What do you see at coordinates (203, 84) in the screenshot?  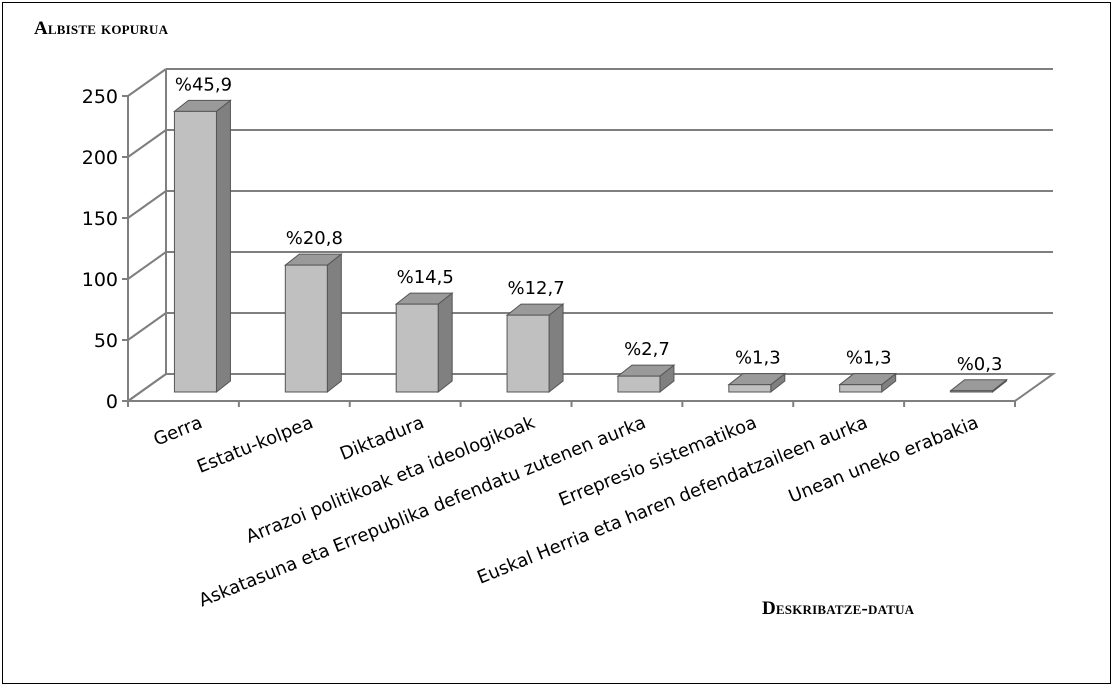 I see `data-label: %45,9` at bounding box center [203, 84].